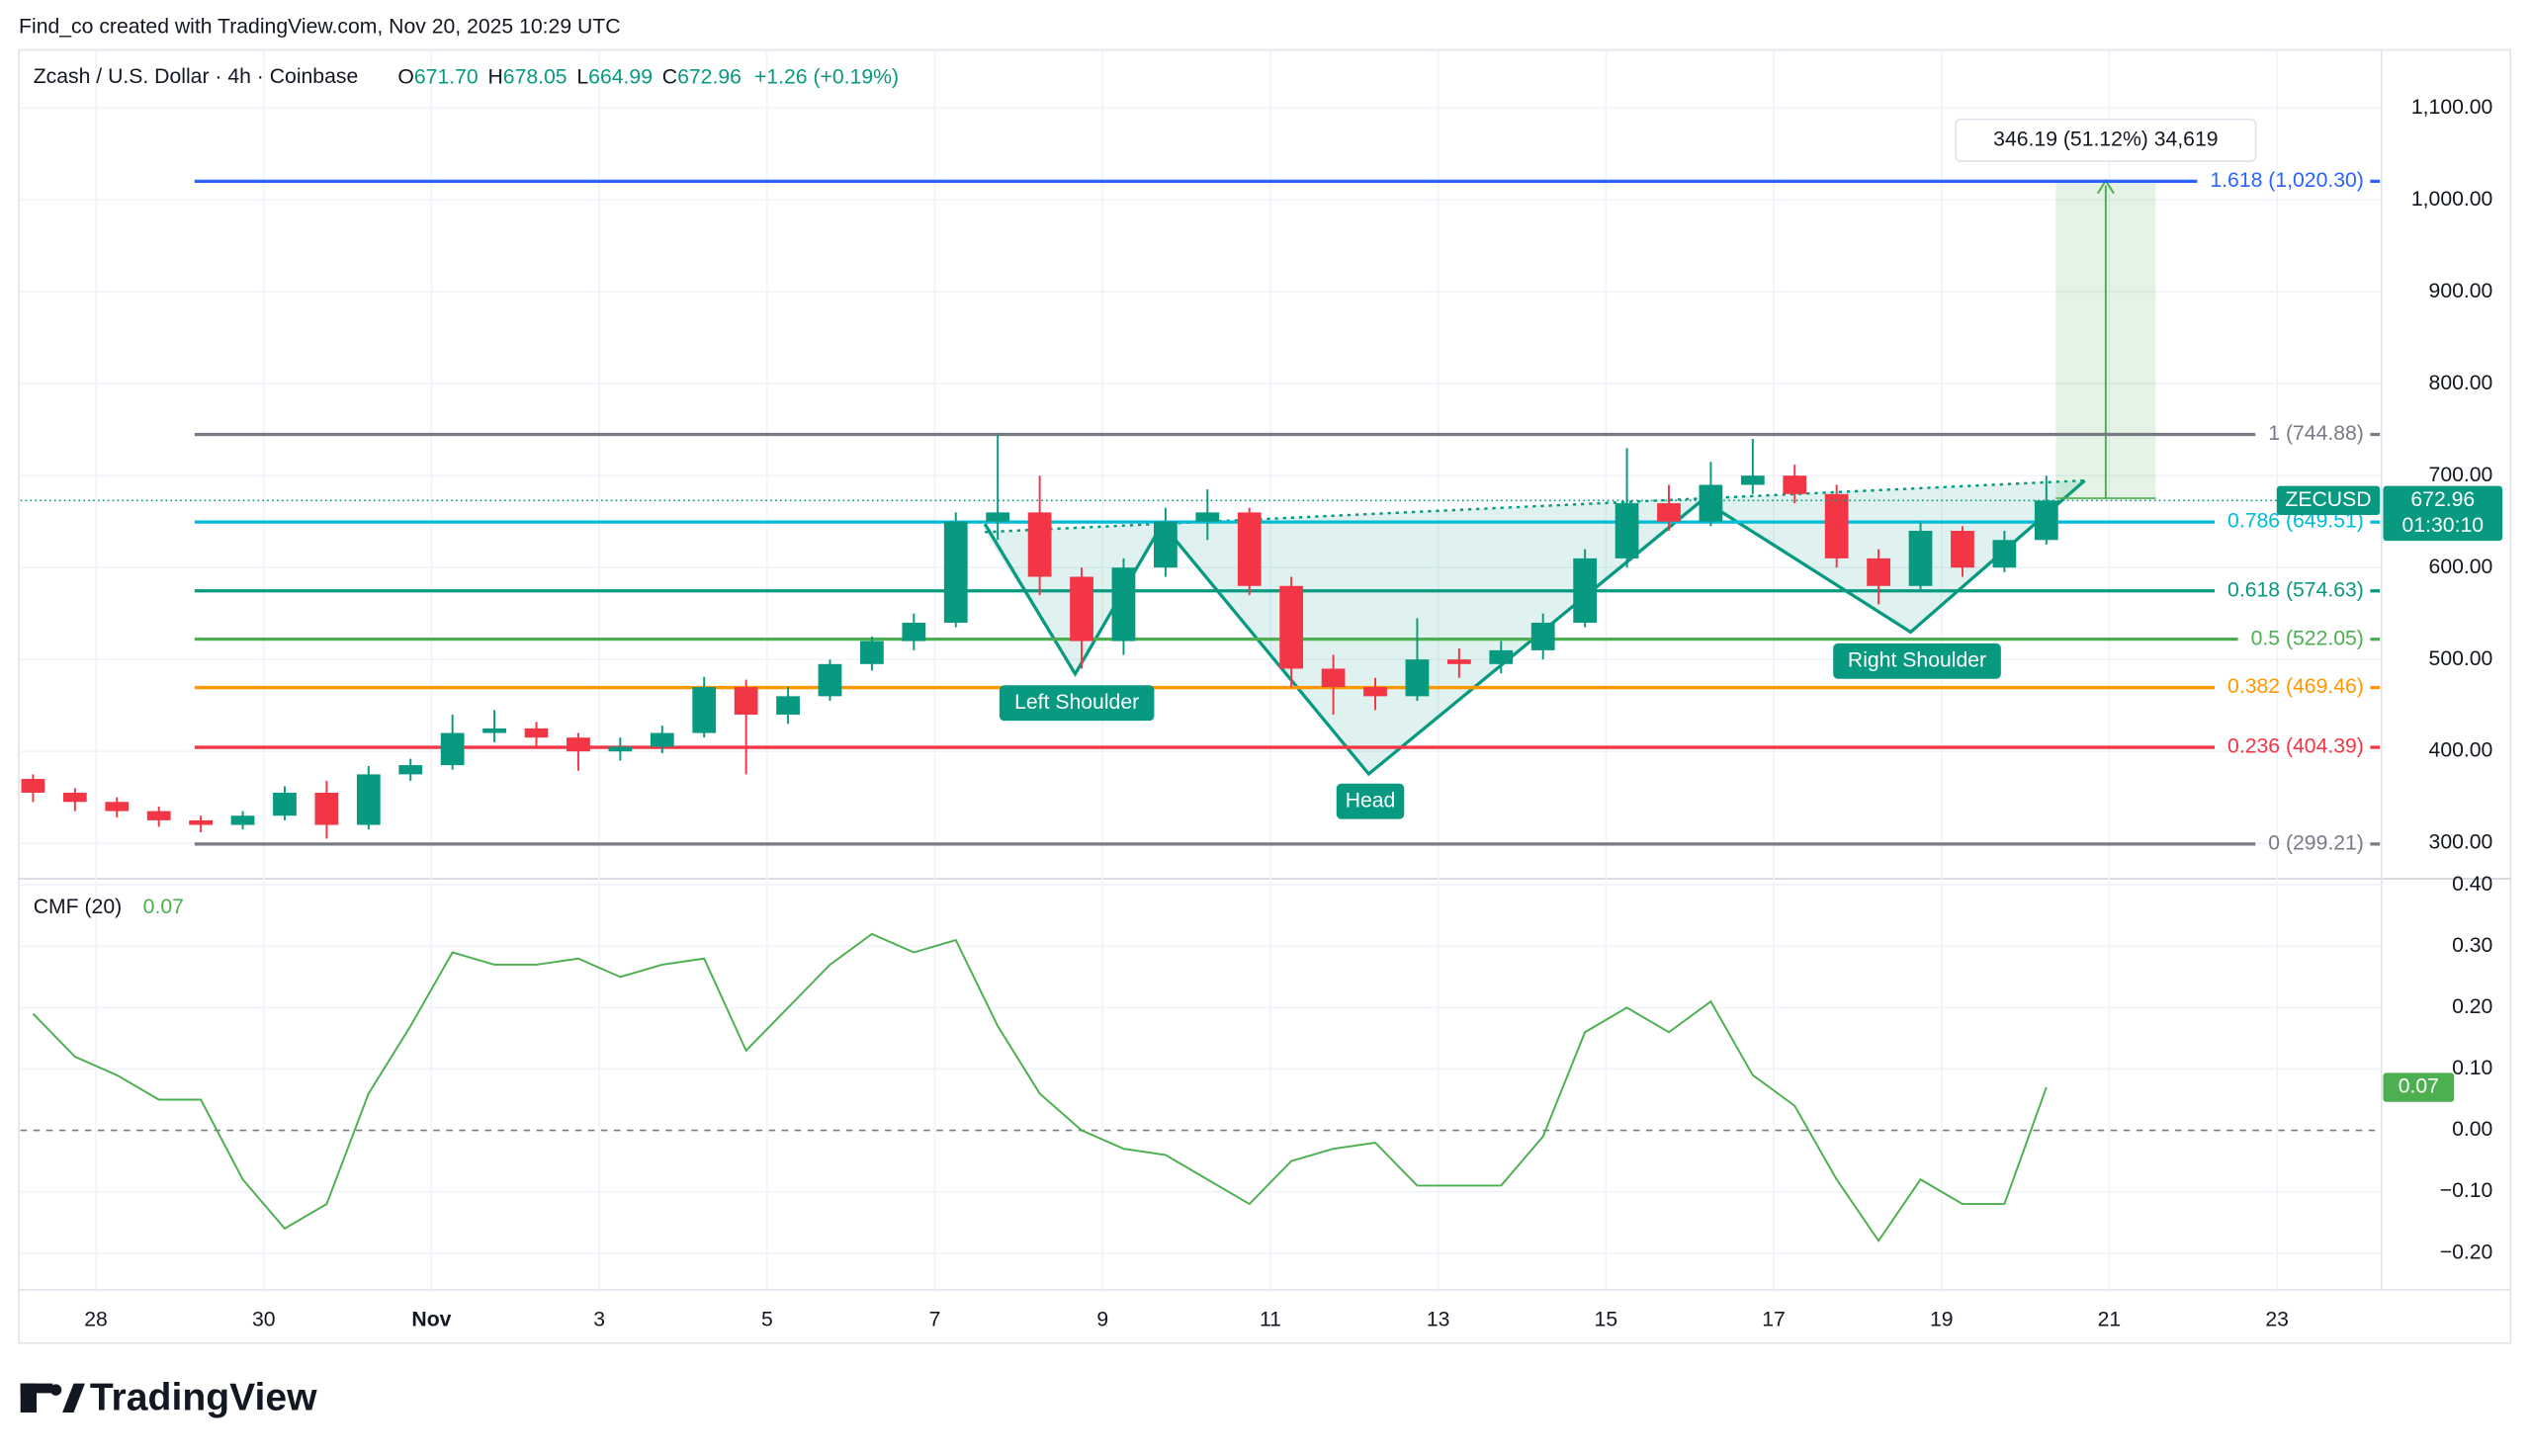 Image resolution: width=2531 pixels, height=1456 pixels. What do you see at coordinates (2452, 199) in the screenshot?
I see `y-tick-label: 1,000.00` at bounding box center [2452, 199].